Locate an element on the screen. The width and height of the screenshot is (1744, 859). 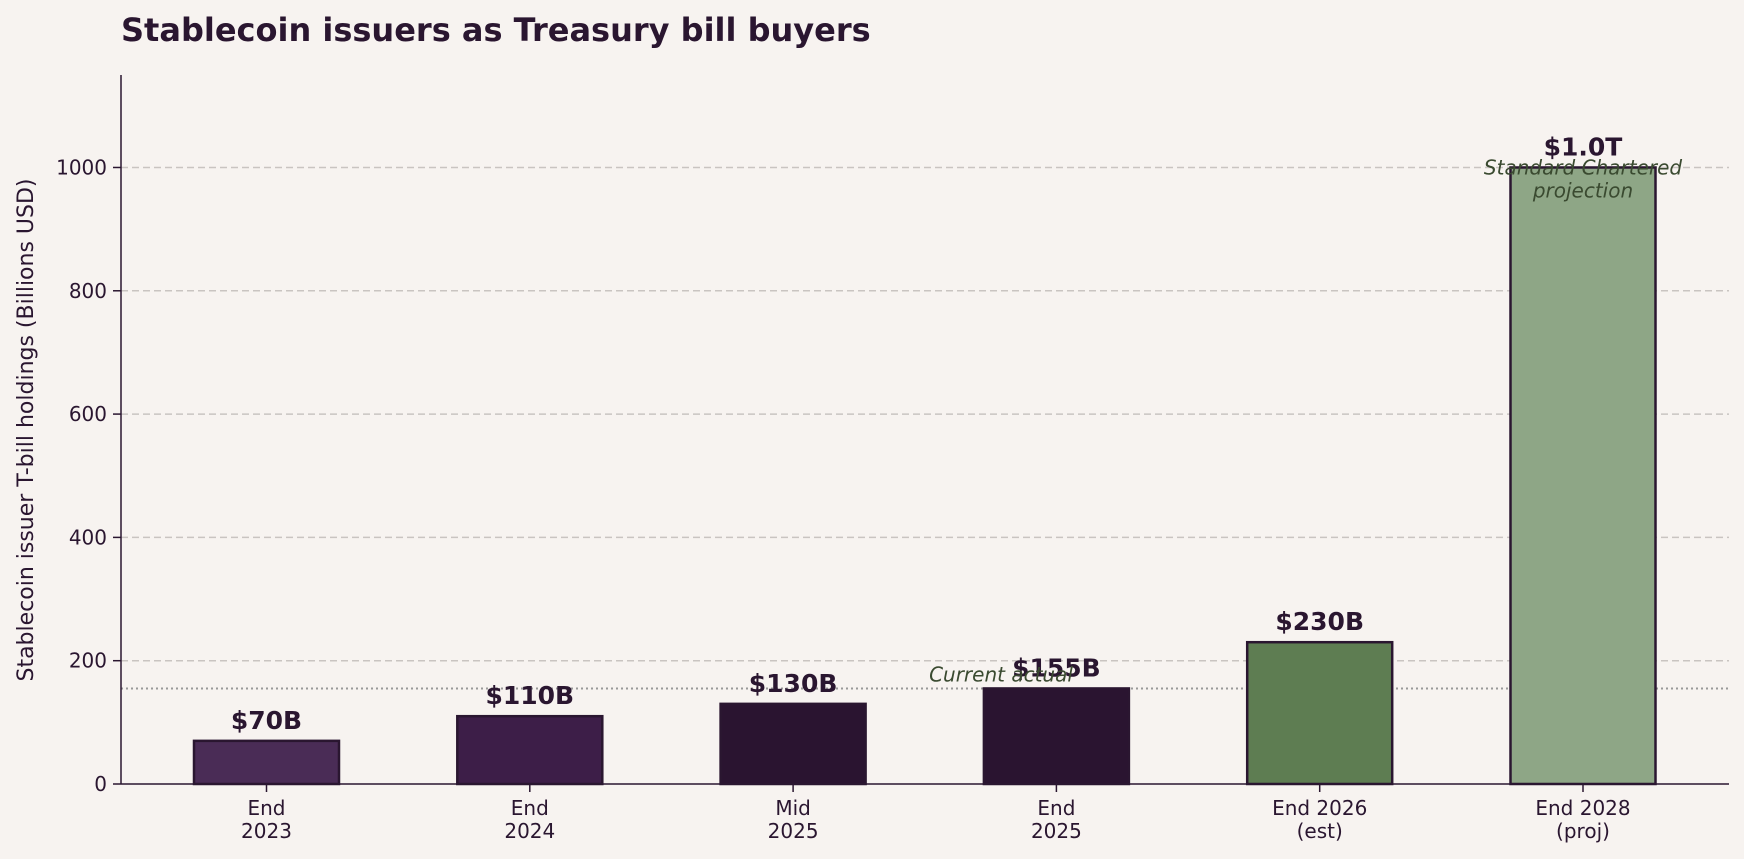
y-tick-label: 400 is located at coordinates (88, 537).